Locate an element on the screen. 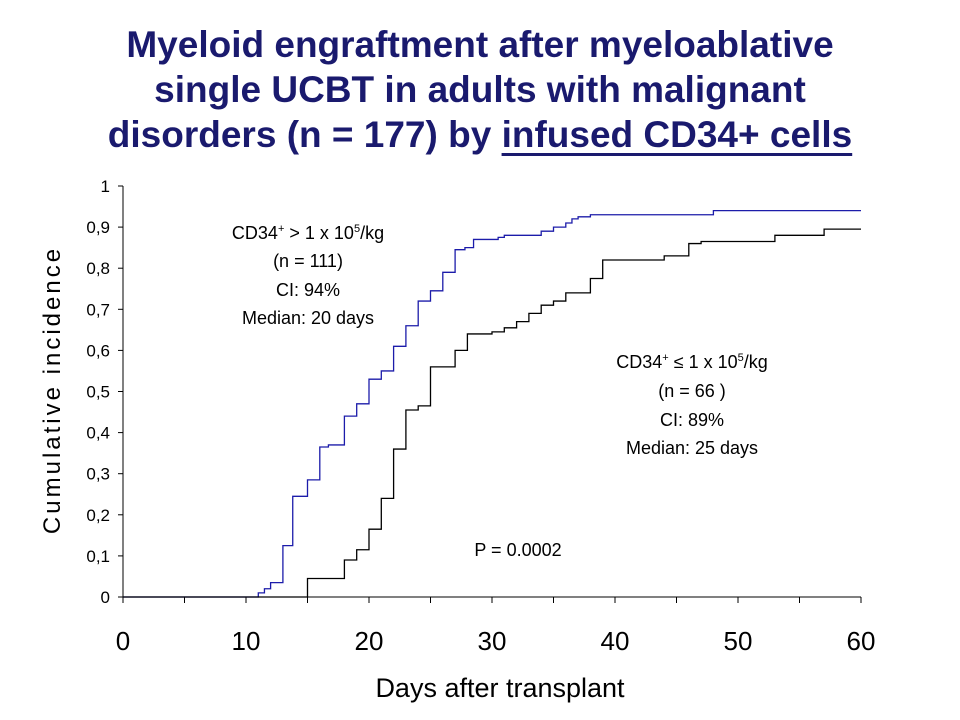 This screenshot has width=960, height=720. title-line-1: Myeloid engraftment after myeloablative is located at coordinates (480, 44).